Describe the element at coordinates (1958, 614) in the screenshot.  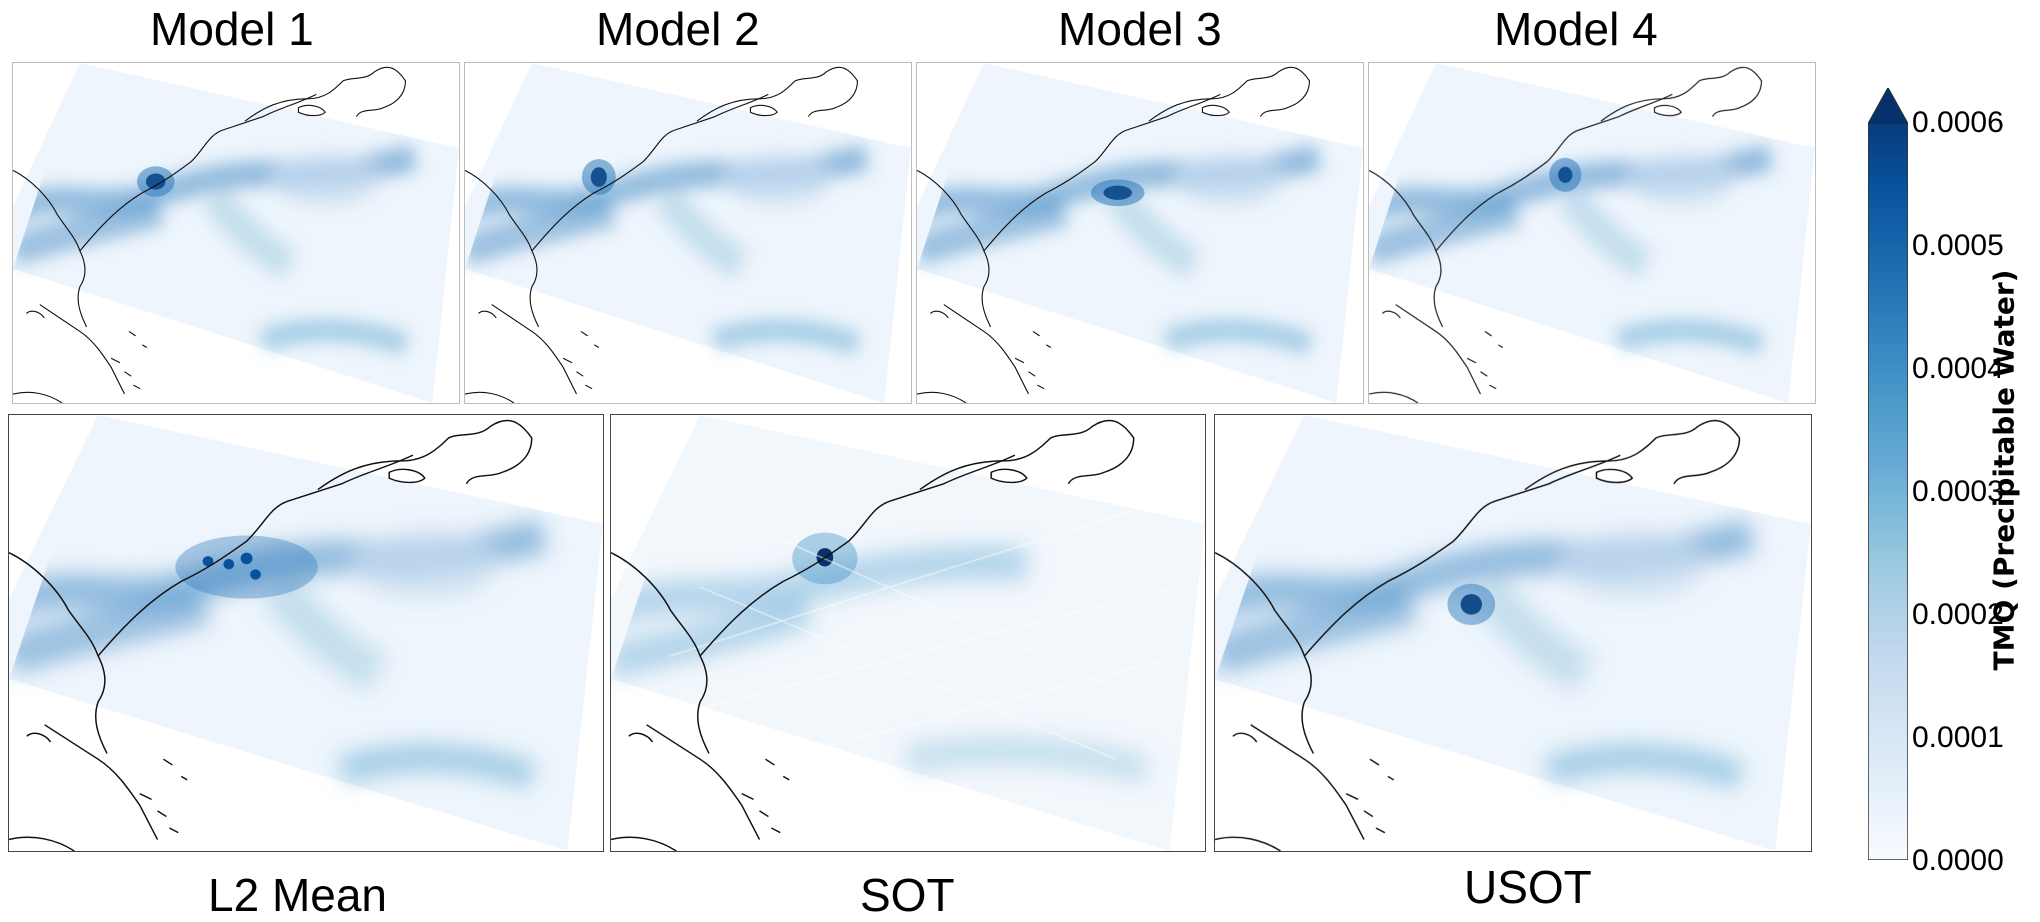
I see `colorbar-tick-4: 0.0002` at that location.